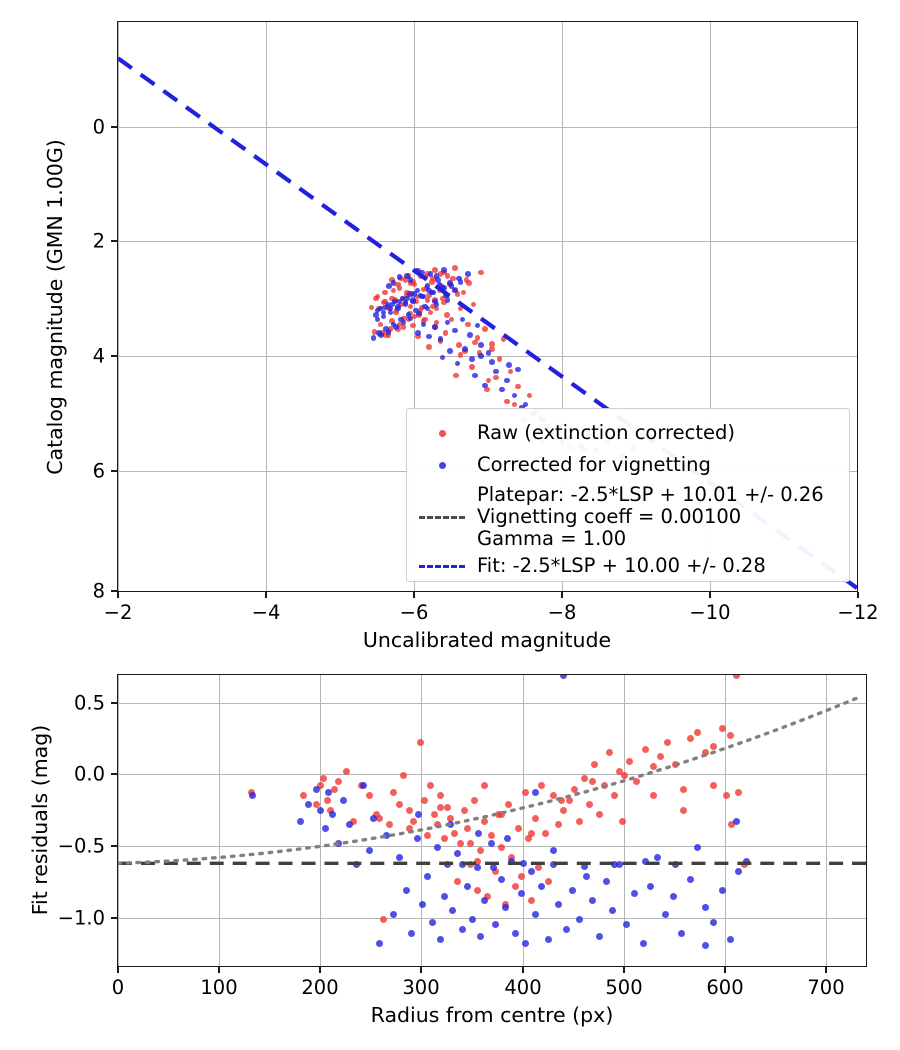 Image resolution: width=900 pixels, height=1050 pixels. What do you see at coordinates (442, 465) in the screenshot?
I see `legend-marker-corrected` at bounding box center [442, 465].